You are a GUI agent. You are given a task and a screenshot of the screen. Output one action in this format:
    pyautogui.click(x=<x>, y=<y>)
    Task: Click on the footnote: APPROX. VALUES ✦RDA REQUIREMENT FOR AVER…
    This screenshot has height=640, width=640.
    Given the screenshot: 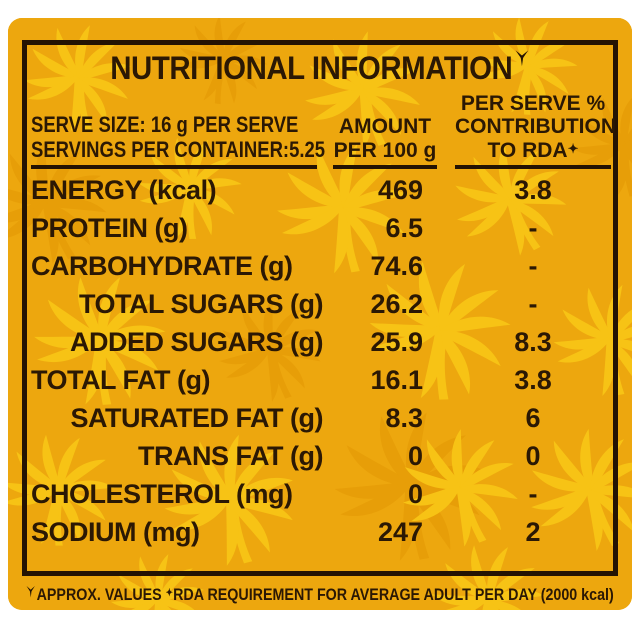 What is the action you would take?
    pyautogui.click(x=328, y=594)
    